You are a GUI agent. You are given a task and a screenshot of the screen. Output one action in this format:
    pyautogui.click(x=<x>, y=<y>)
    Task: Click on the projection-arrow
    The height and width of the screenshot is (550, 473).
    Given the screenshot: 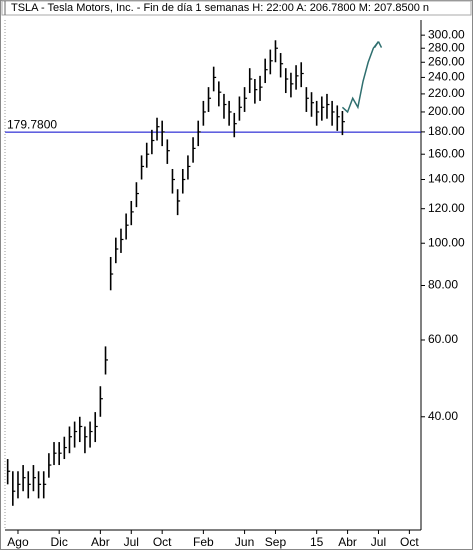 What is the action you would take?
    pyautogui.click(x=378, y=44)
    